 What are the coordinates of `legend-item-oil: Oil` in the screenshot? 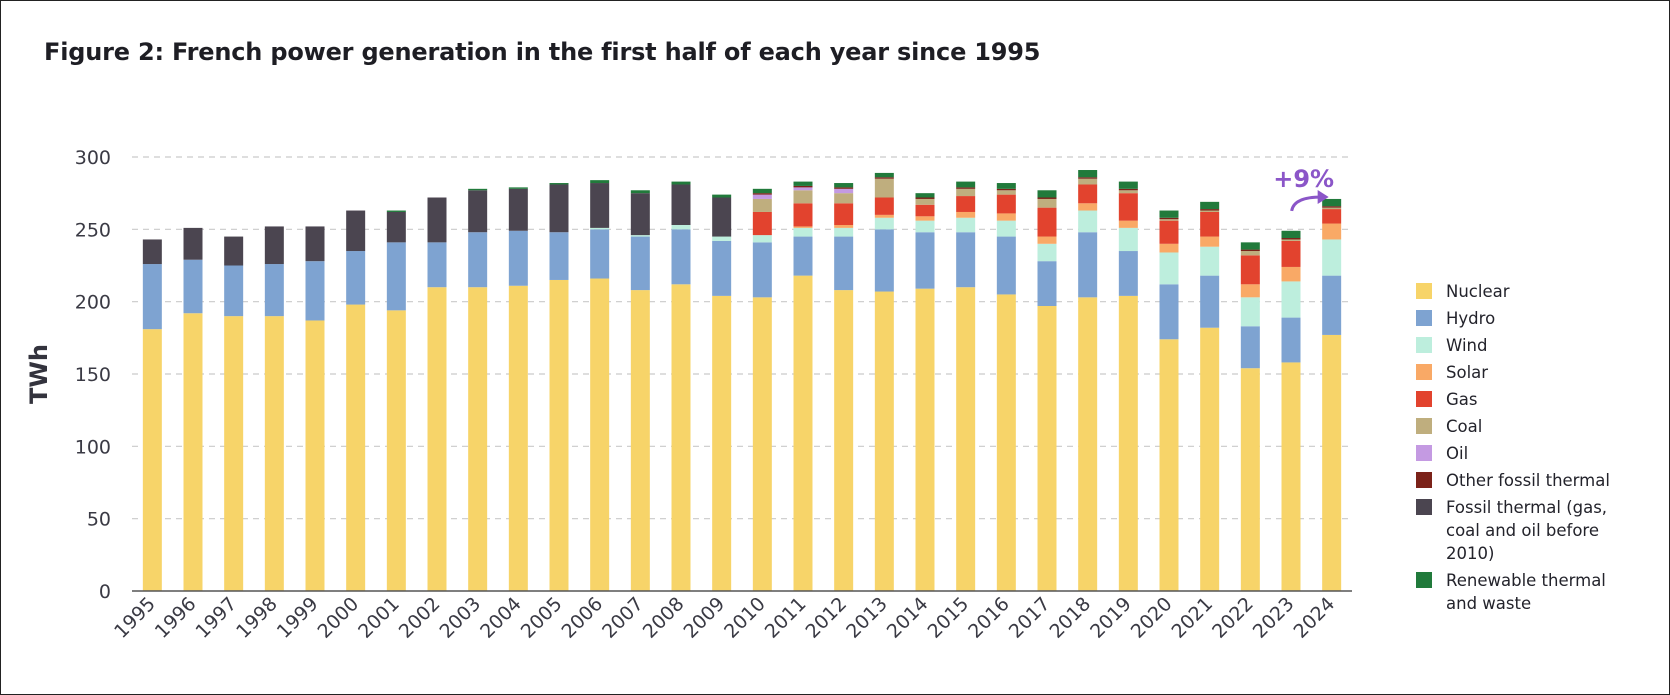 It's located at (1518, 453).